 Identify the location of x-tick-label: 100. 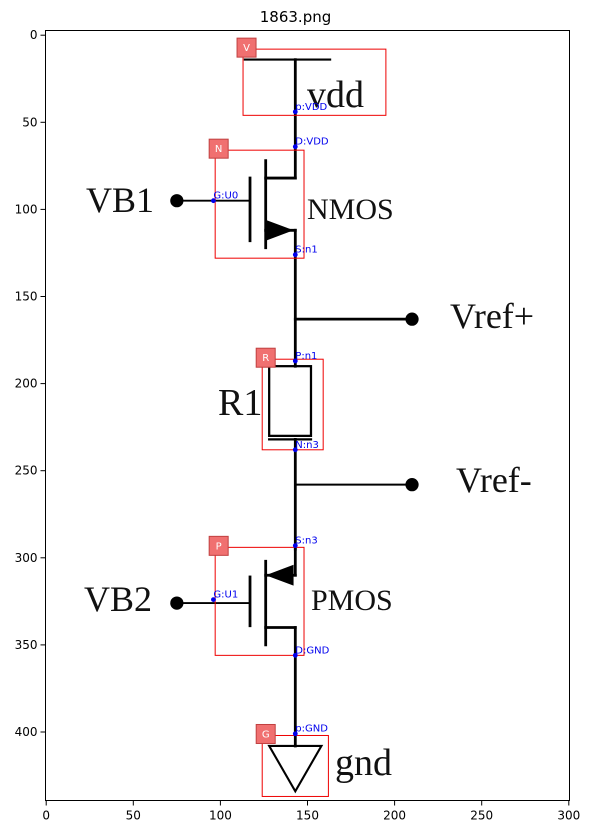
(220, 816).